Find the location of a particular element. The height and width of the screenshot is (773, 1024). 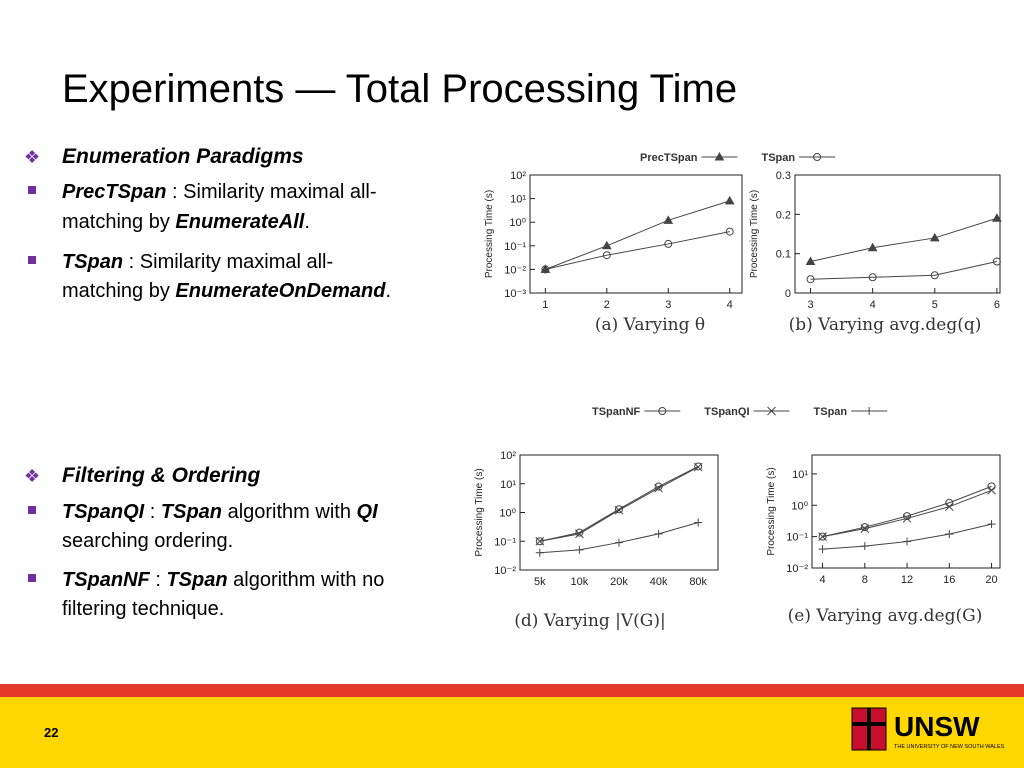

slide-title: Experiments — Total Processing Time is located at coordinates (399, 89).